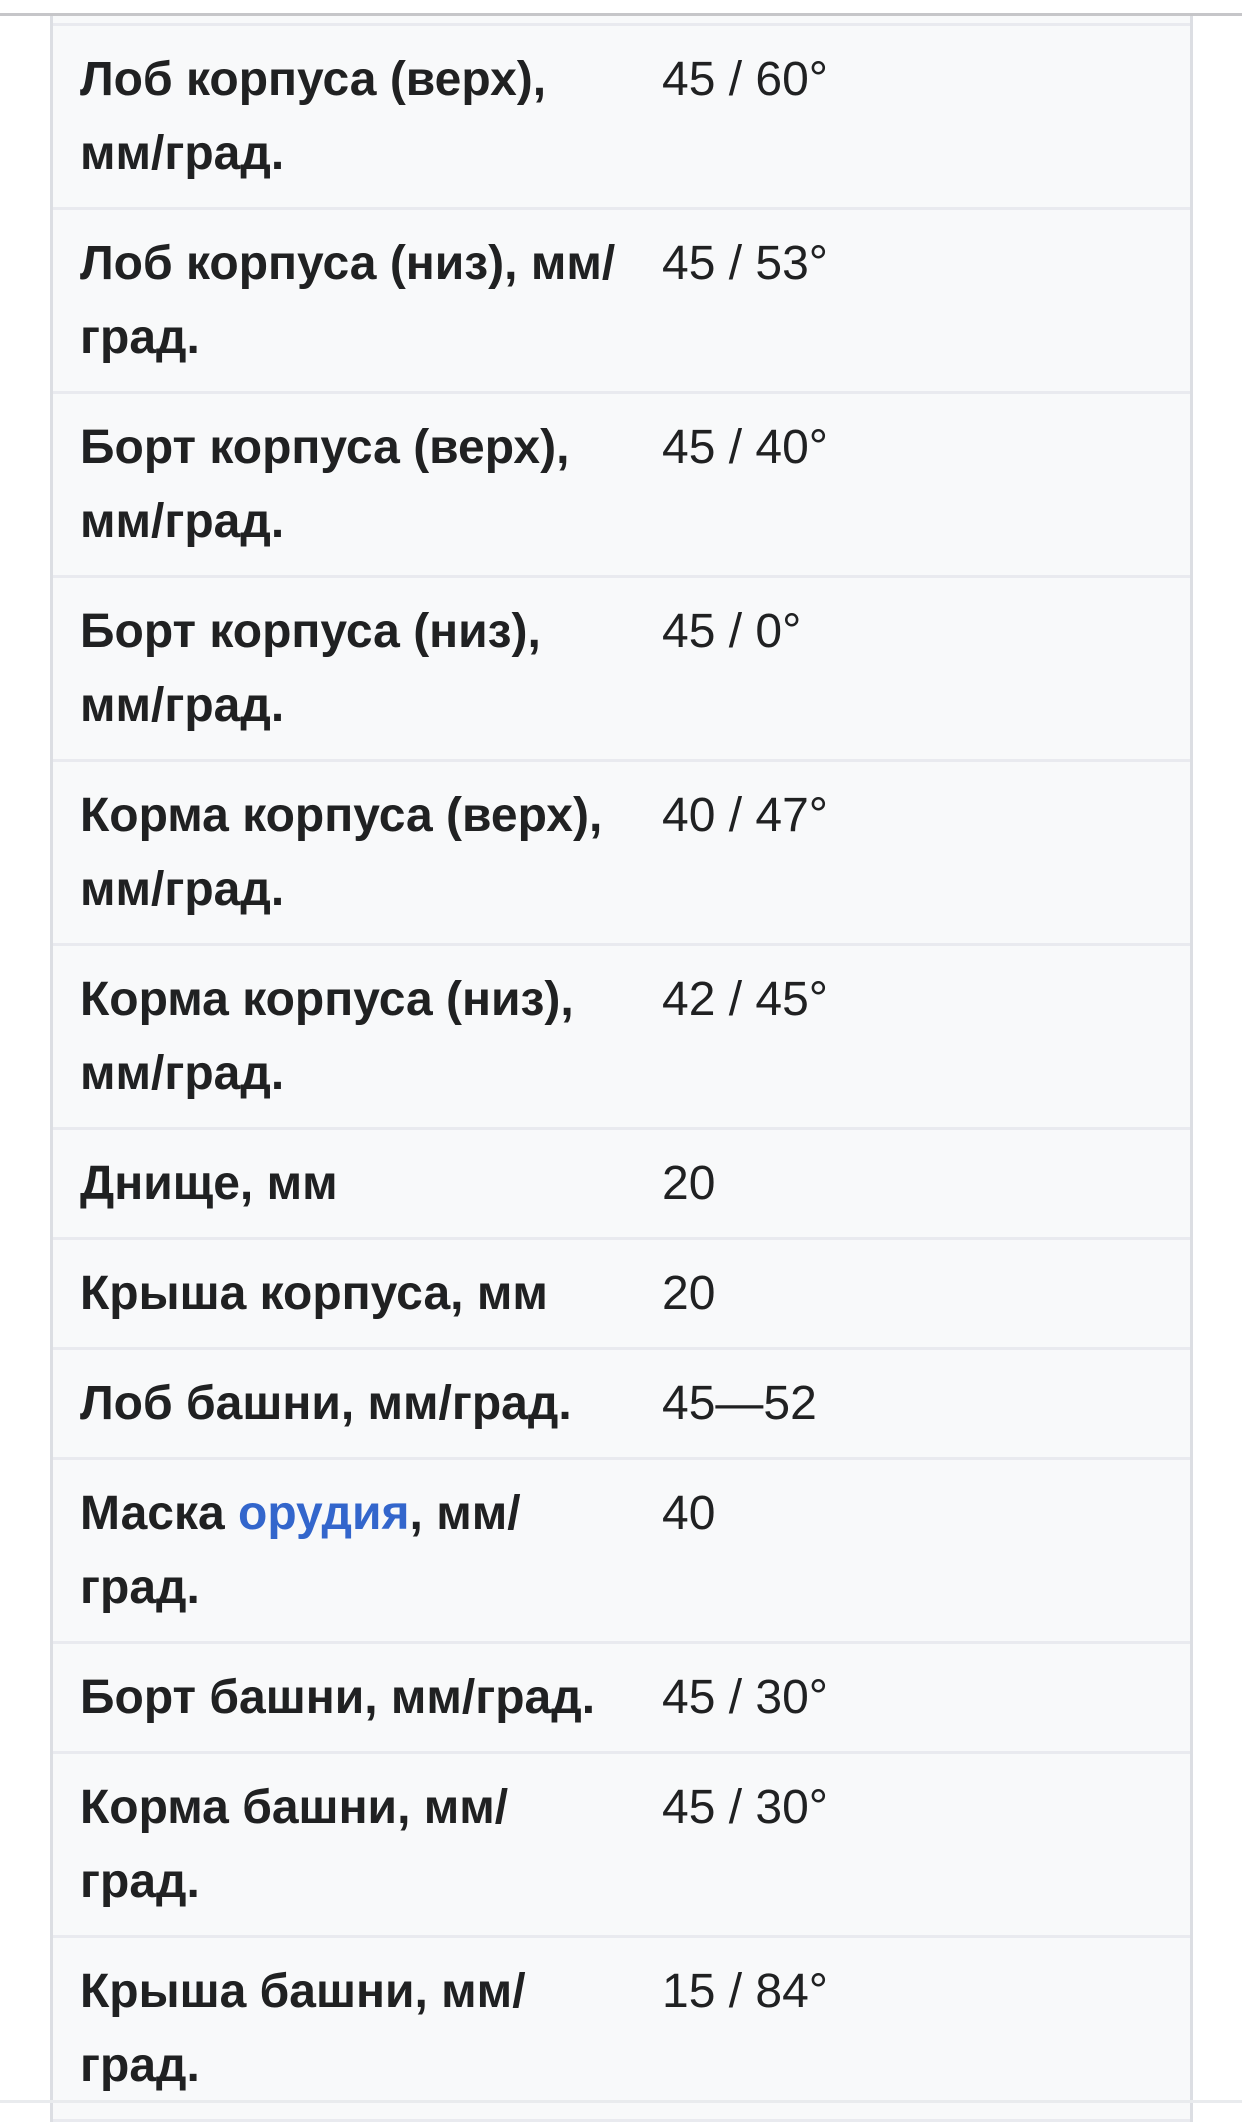 Image resolution: width=1242 pixels, height=2122 pixels. What do you see at coordinates (324, 1513) in the screenshot?
I see `inline-link: орудия` at bounding box center [324, 1513].